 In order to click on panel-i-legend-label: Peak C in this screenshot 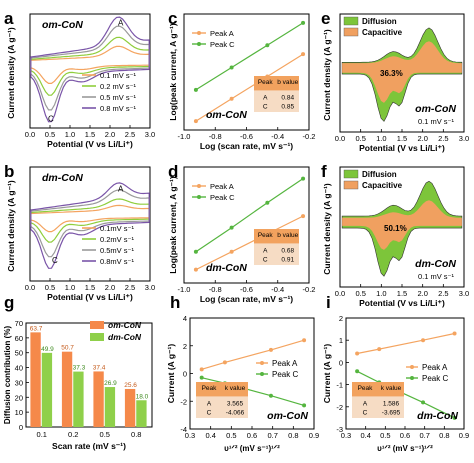, I will do `click(435, 378)`.